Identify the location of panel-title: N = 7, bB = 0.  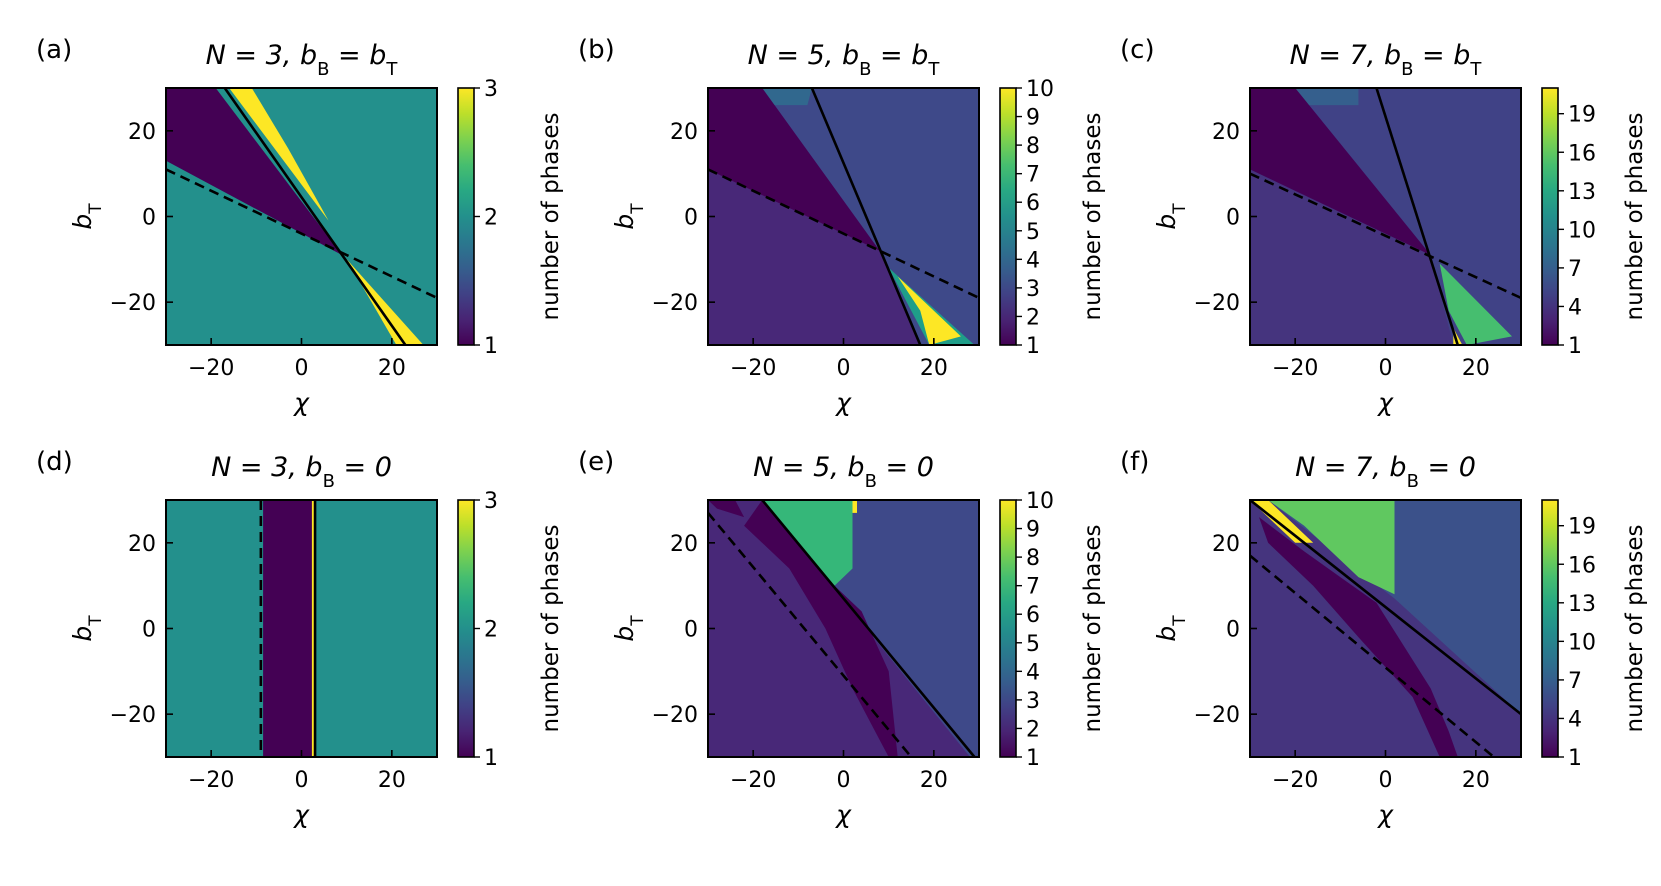
(1385, 472).